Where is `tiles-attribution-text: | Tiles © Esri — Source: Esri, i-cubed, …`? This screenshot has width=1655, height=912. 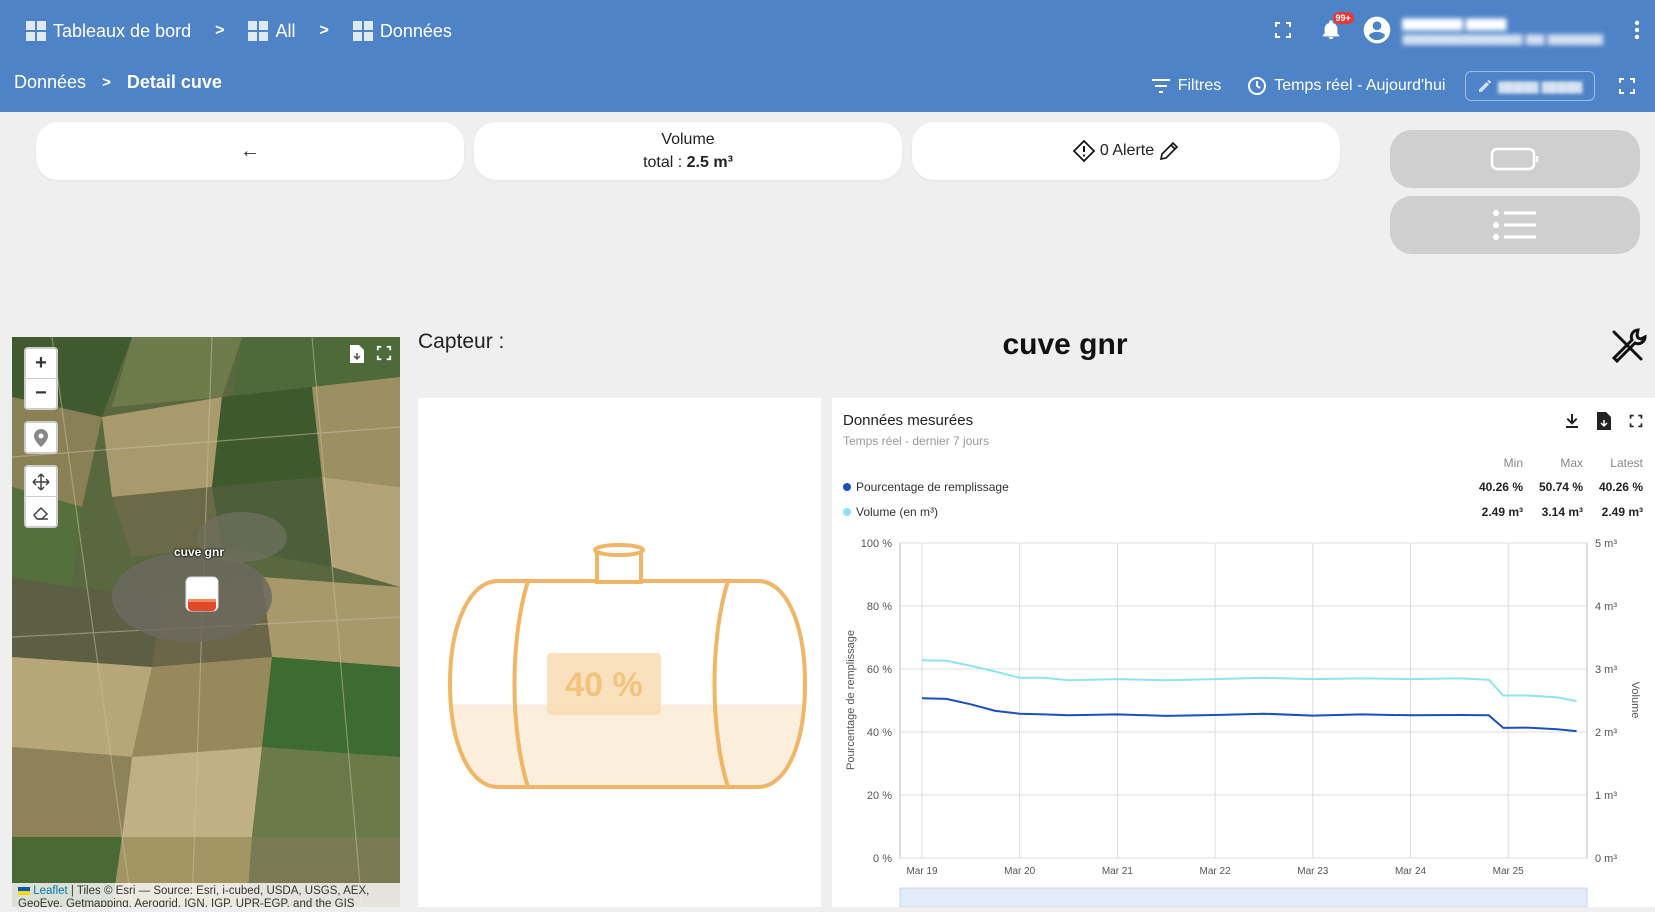 tiles-attribution-text: | Tiles © Esri — Source: Esri, i-cubed, … is located at coordinates (194, 896).